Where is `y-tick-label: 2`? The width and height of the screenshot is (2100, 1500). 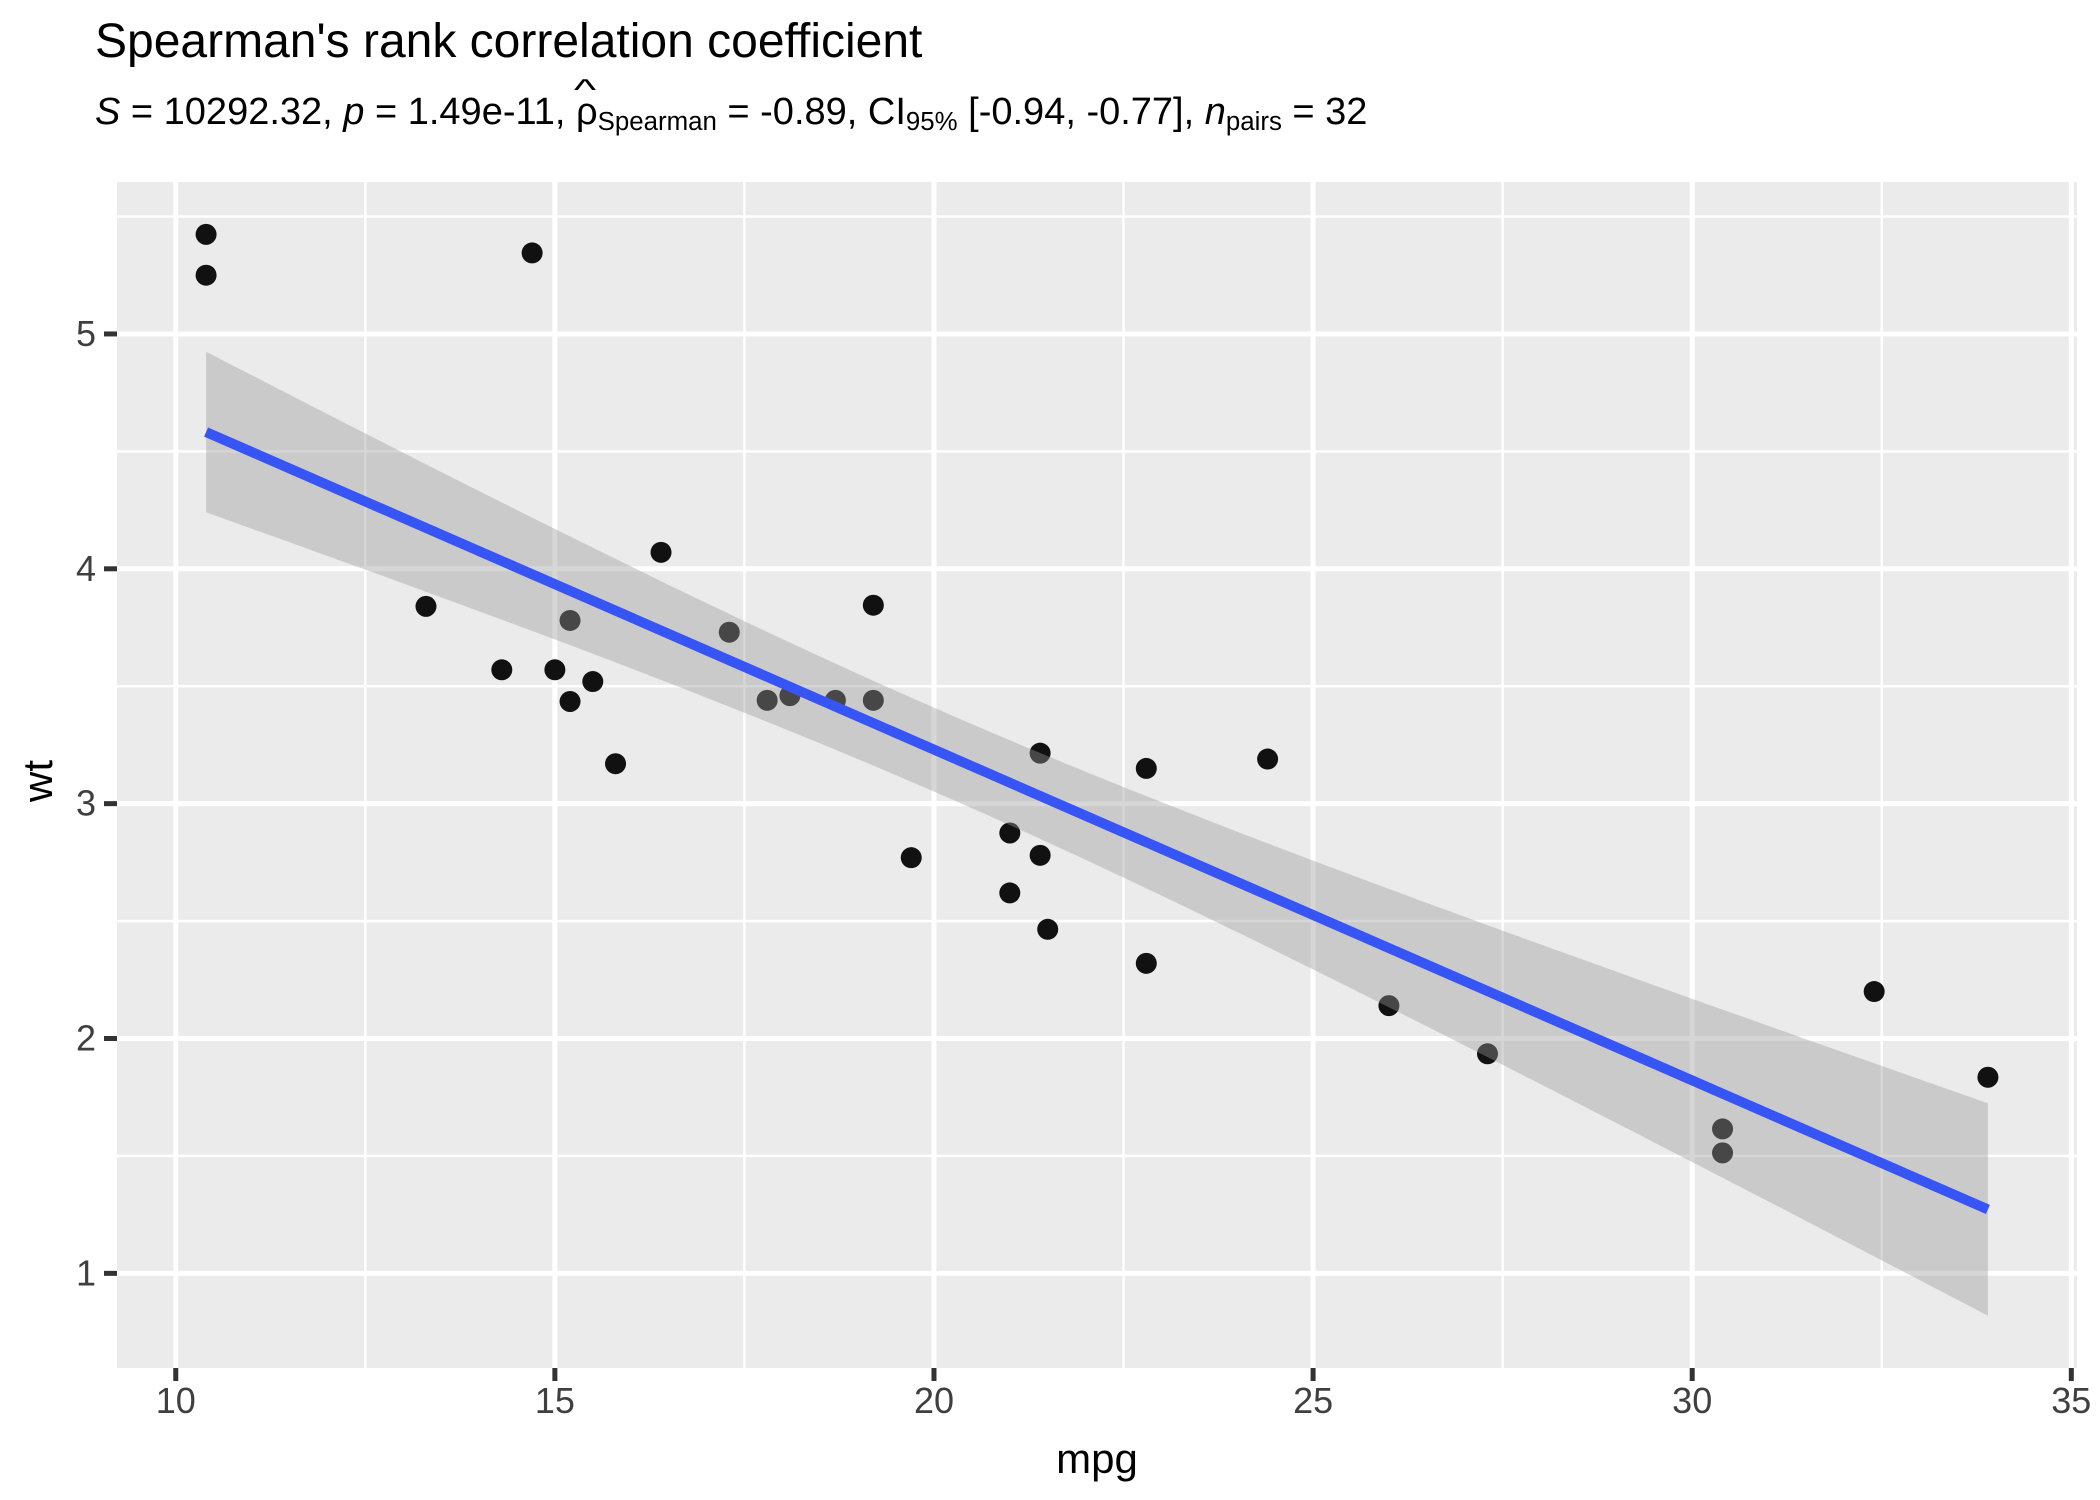 y-tick-label: 2 is located at coordinates (86, 1038).